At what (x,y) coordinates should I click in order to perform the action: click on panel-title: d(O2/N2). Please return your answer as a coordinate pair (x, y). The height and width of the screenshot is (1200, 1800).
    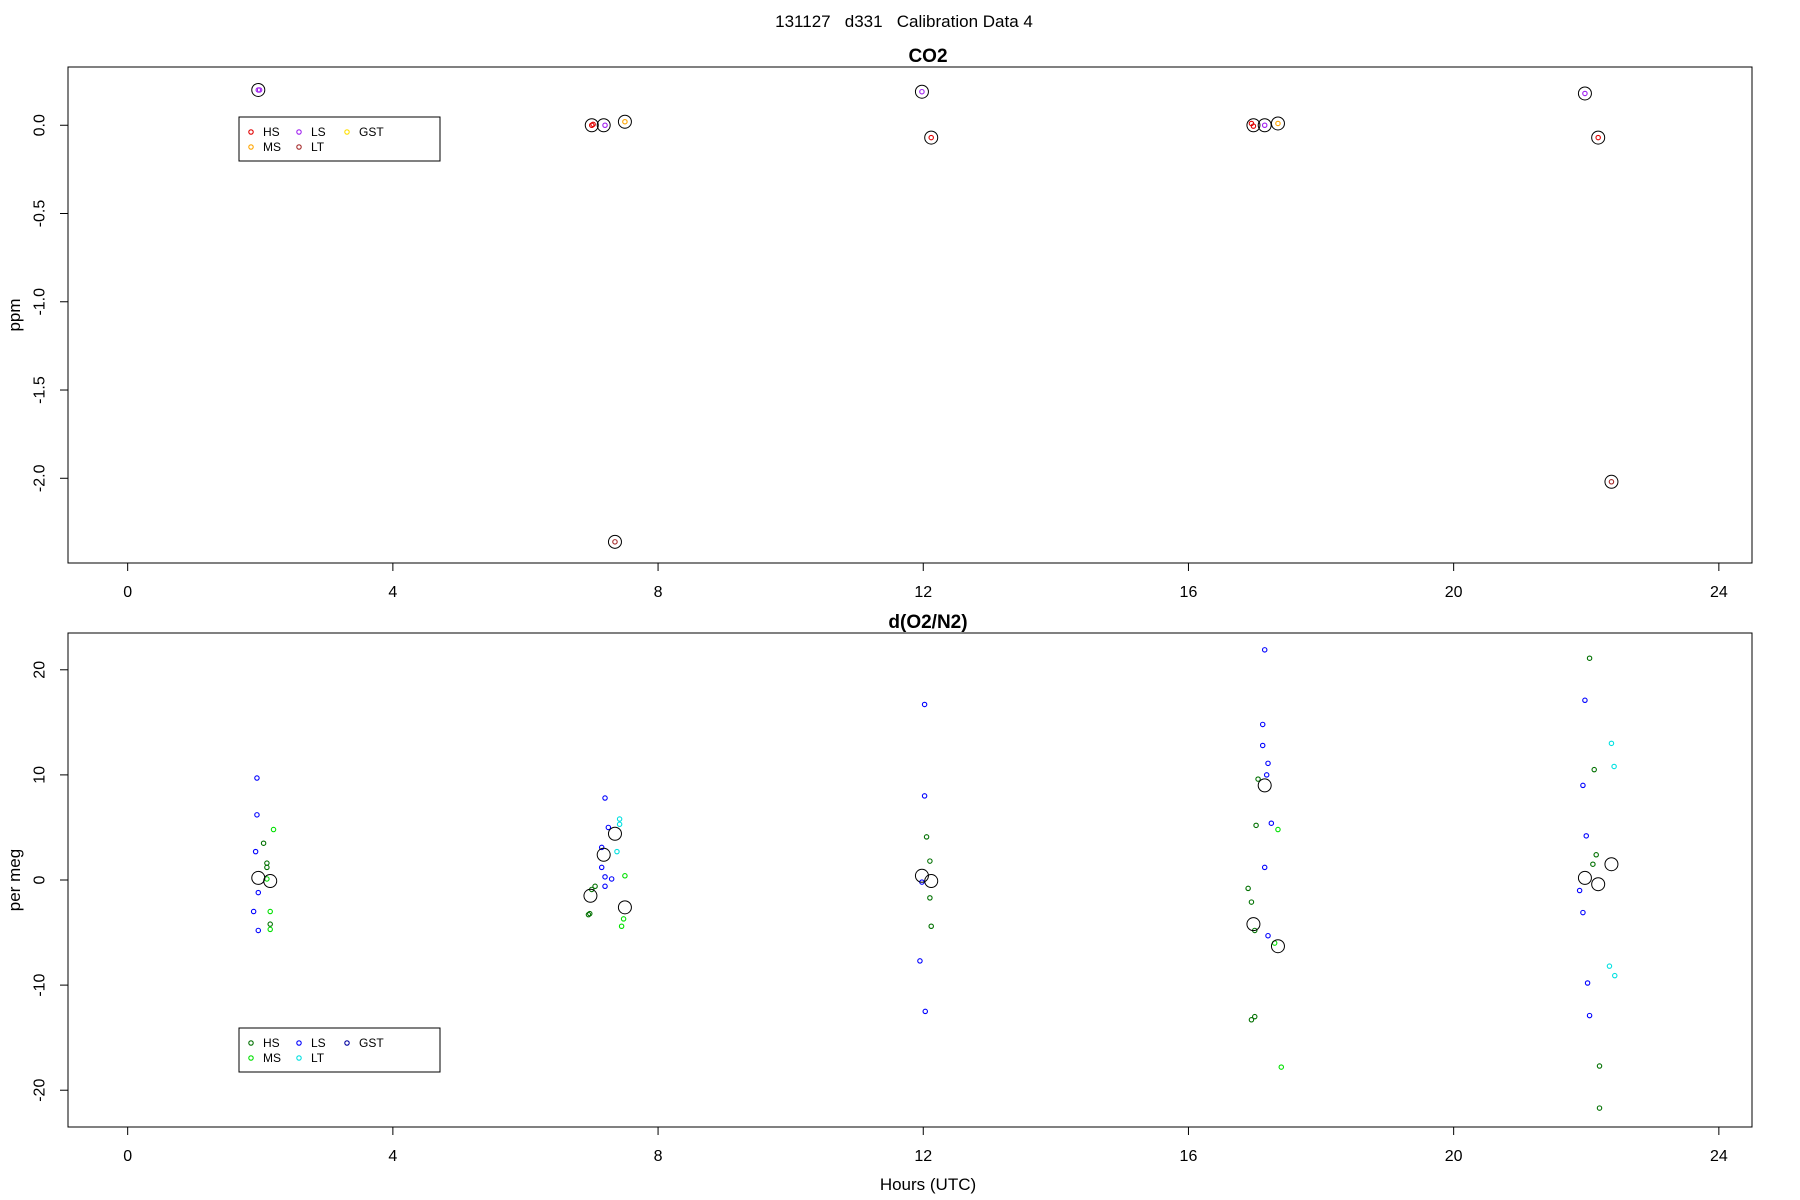
    Looking at the image, I should click on (927, 622).